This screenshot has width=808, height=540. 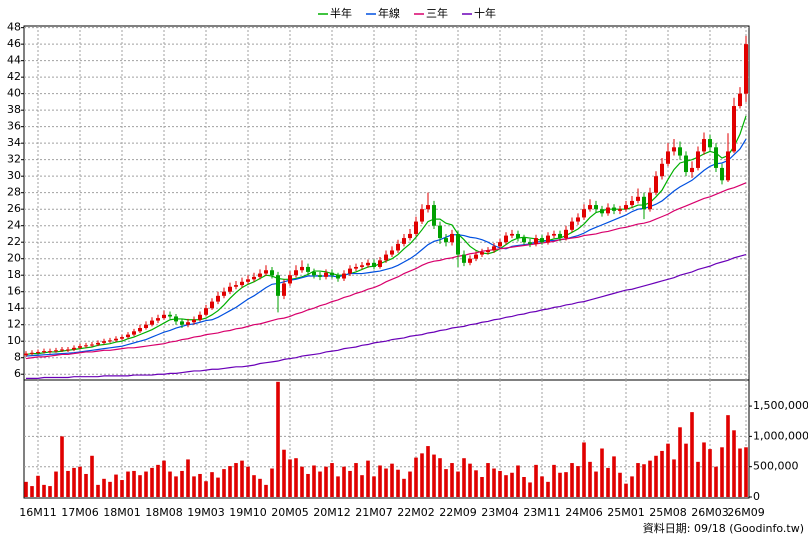 What do you see at coordinates (14, 142) in the screenshot?
I see `y-tick-label: 34` at bounding box center [14, 142].